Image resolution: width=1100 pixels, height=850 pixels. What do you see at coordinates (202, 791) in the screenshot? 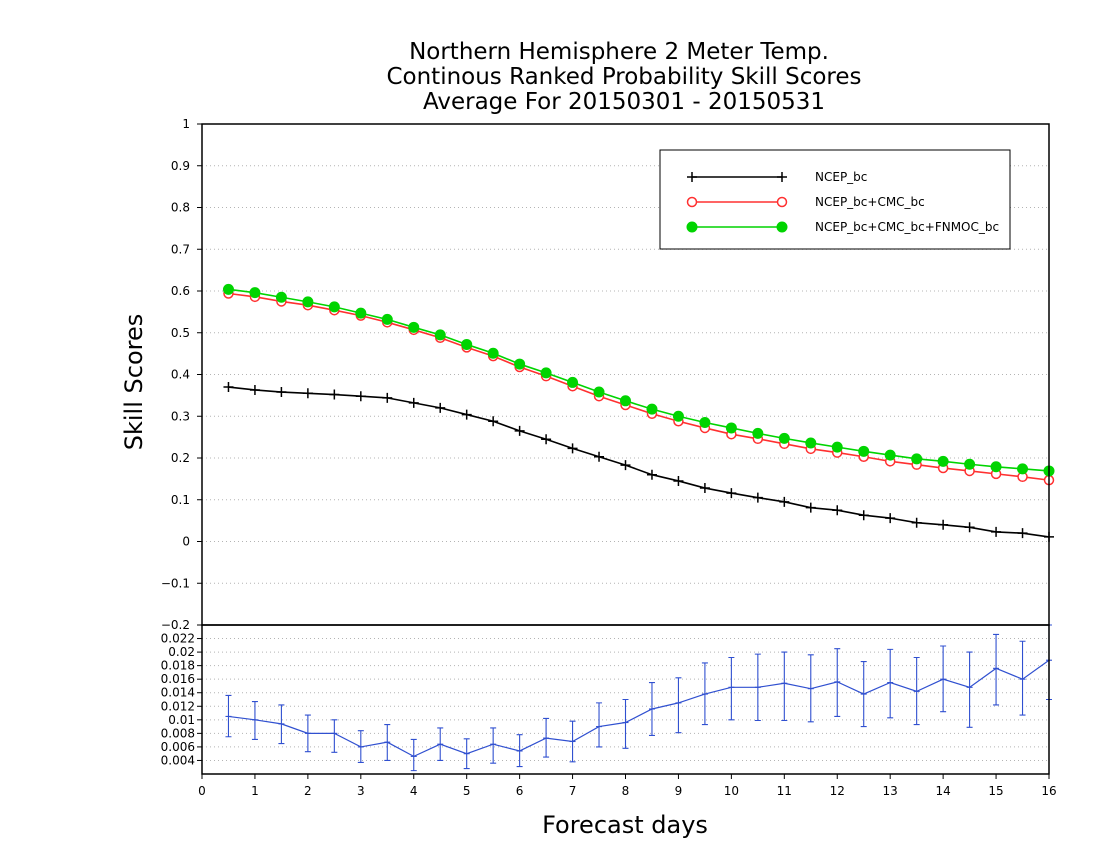
I see `x-tick-label: 0` at bounding box center [202, 791].